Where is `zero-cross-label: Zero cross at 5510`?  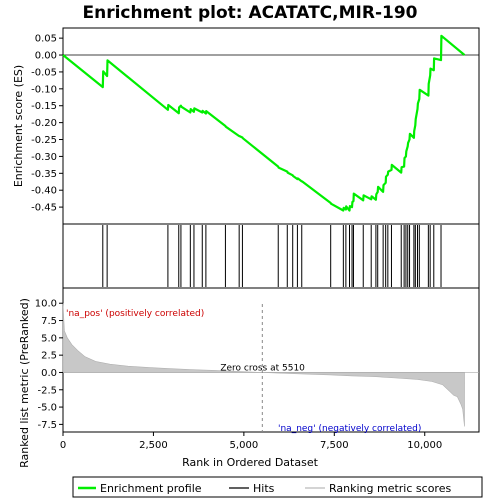 zero-cross-label: Zero cross at 5510 is located at coordinates (262, 368).